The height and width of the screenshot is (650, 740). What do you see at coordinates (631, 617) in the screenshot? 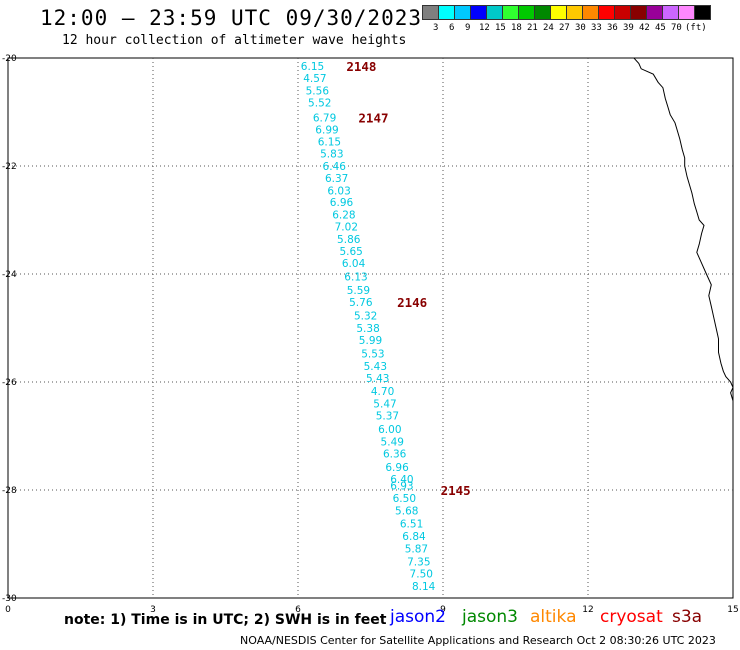
I see `satellite-legend-cryosat: cryosat` at bounding box center [631, 617].